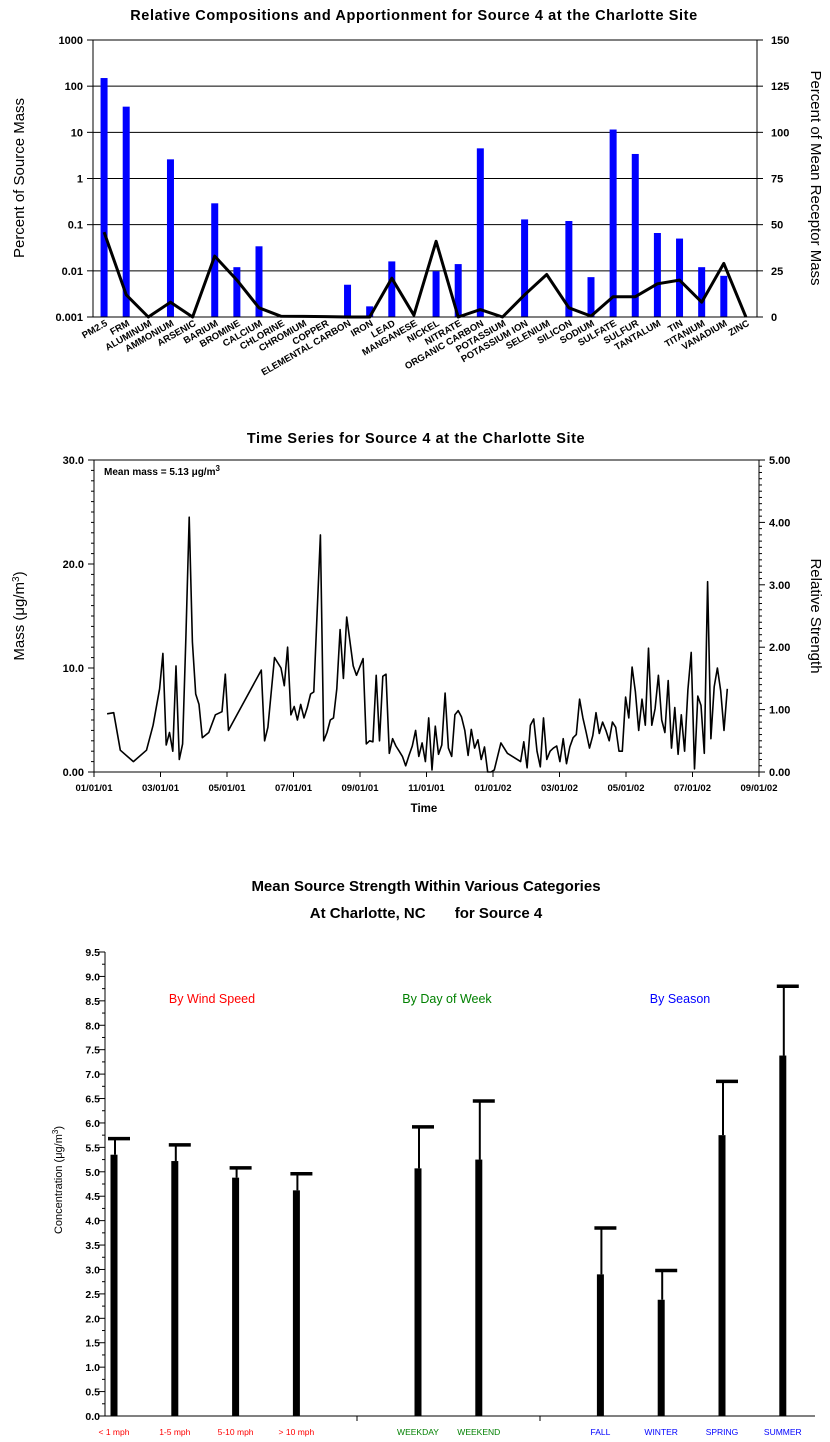 The width and height of the screenshot is (830, 1442). I want to click on mean-mass-annotation: Mean mass = 5.13 μg/m3, so click(162, 471).